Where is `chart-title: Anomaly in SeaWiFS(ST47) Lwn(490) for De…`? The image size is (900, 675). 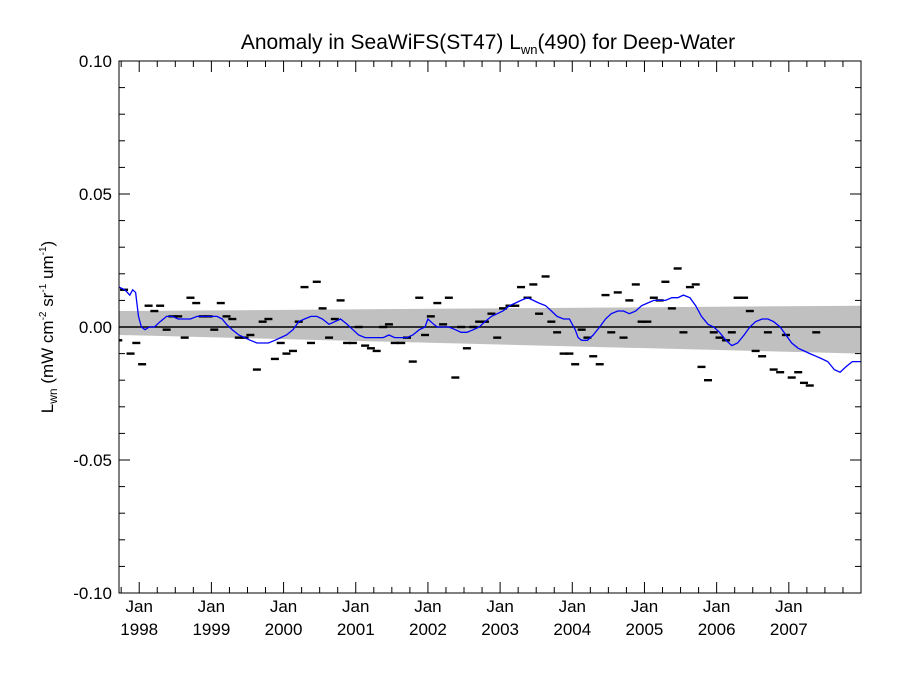 chart-title: Anomaly in SeaWiFS(ST47) Lwn(490) for De… is located at coordinates (488, 44).